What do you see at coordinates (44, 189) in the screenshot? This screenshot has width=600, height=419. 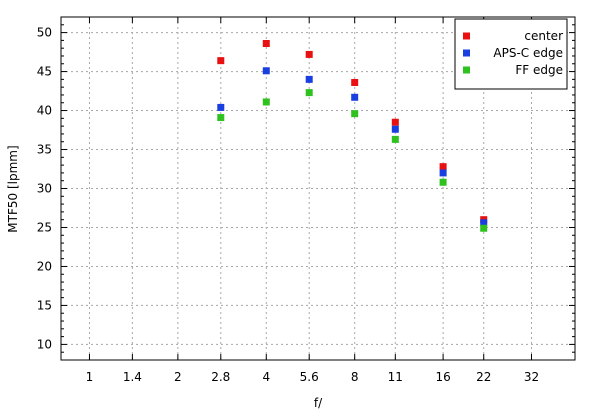 I see `y-tick-label: 30` at bounding box center [44, 189].